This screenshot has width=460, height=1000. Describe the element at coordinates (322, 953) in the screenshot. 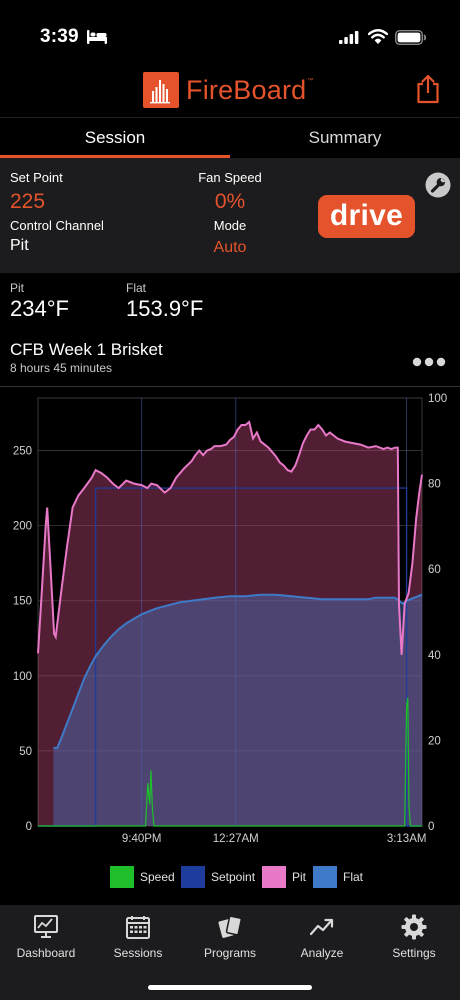

I see `nav-label-analyze: Analyze` at that location.